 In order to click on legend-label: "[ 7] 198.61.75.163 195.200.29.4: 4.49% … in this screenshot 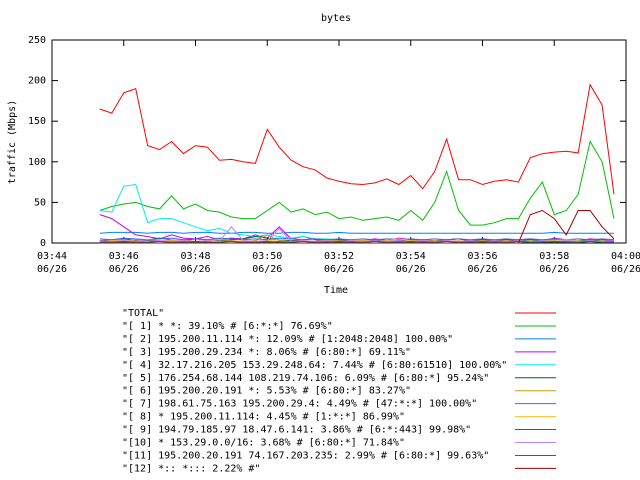, I will do `click(299, 404)`.